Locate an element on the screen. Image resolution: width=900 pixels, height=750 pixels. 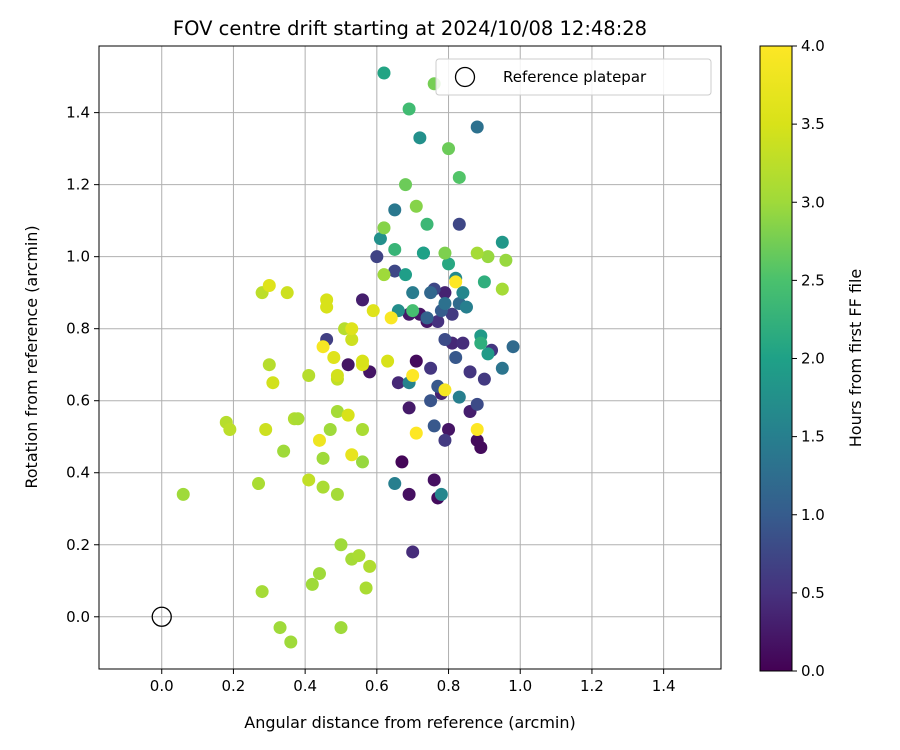
x-tick-label: 0.0 is located at coordinates (162, 686).